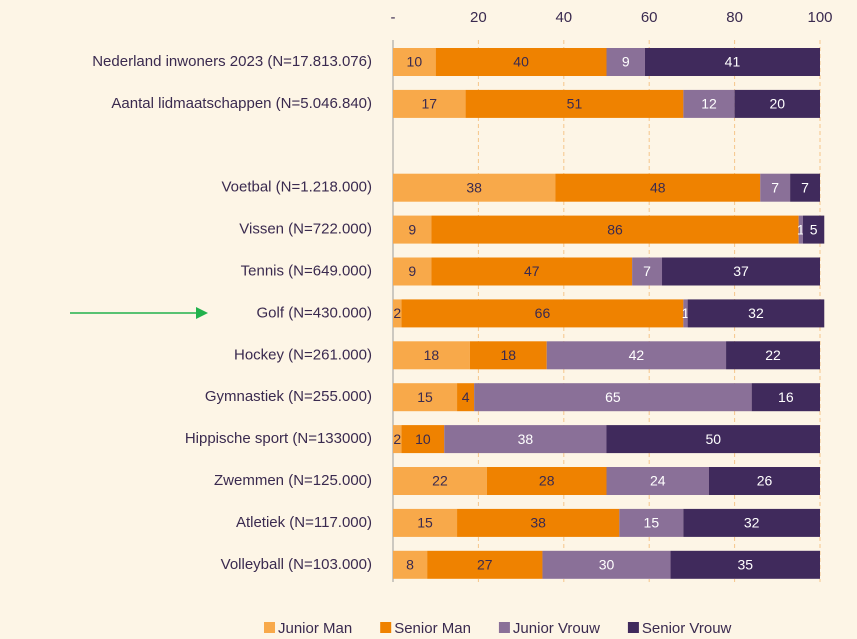 The height and width of the screenshot is (639, 857). What do you see at coordinates (432, 628) in the screenshot?
I see `legend-label: Senior Man` at bounding box center [432, 628].